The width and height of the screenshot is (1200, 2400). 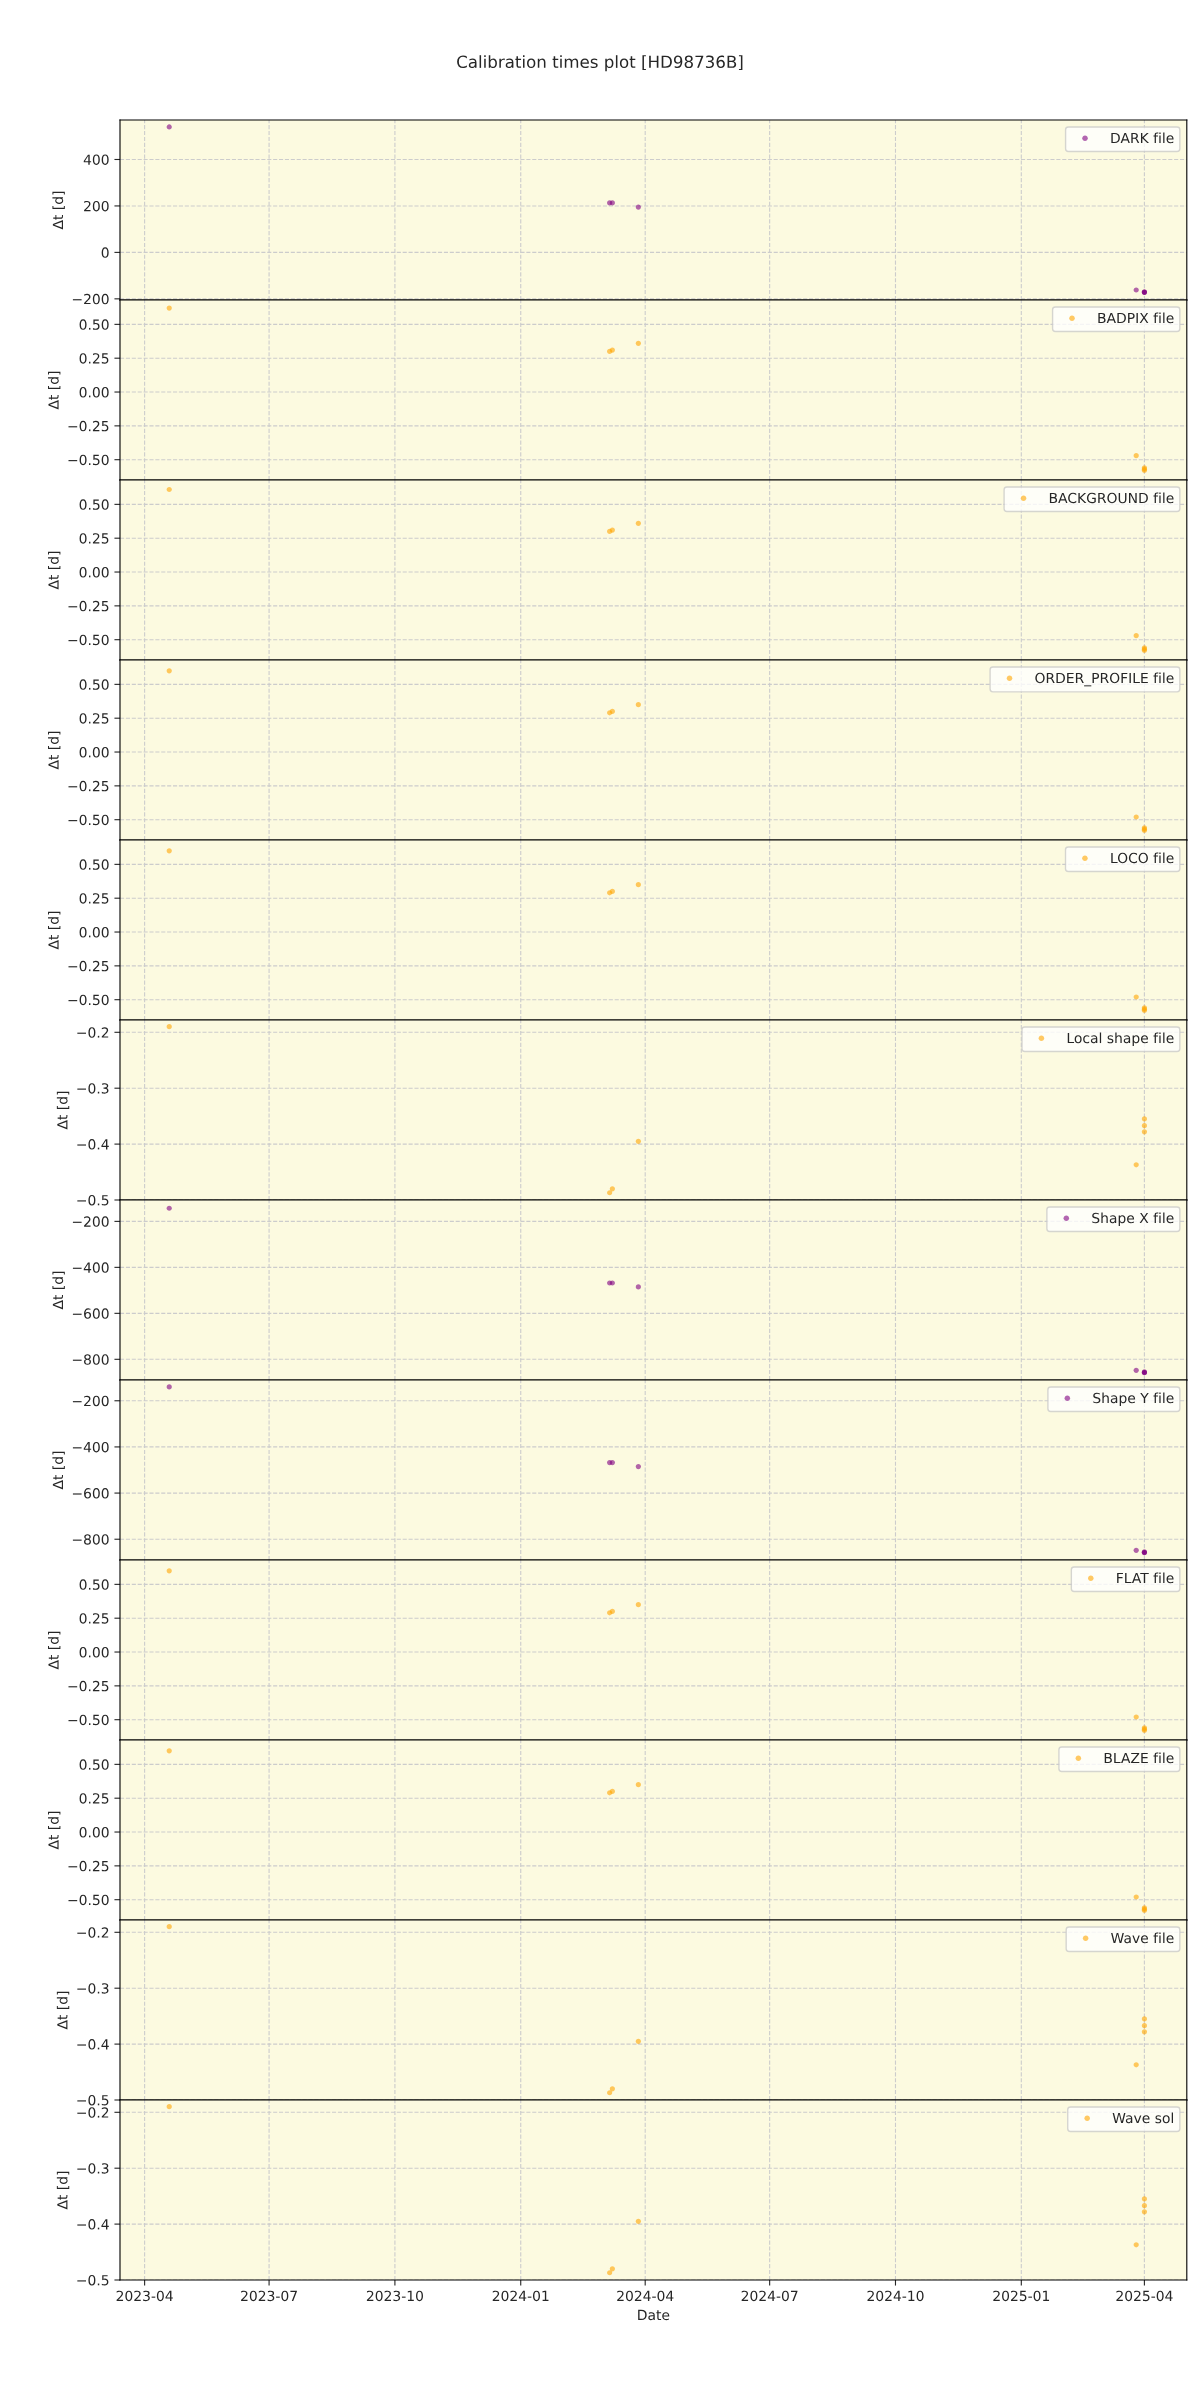 I want to click on legend-label: Shape X file, so click(x=1133, y=1219).